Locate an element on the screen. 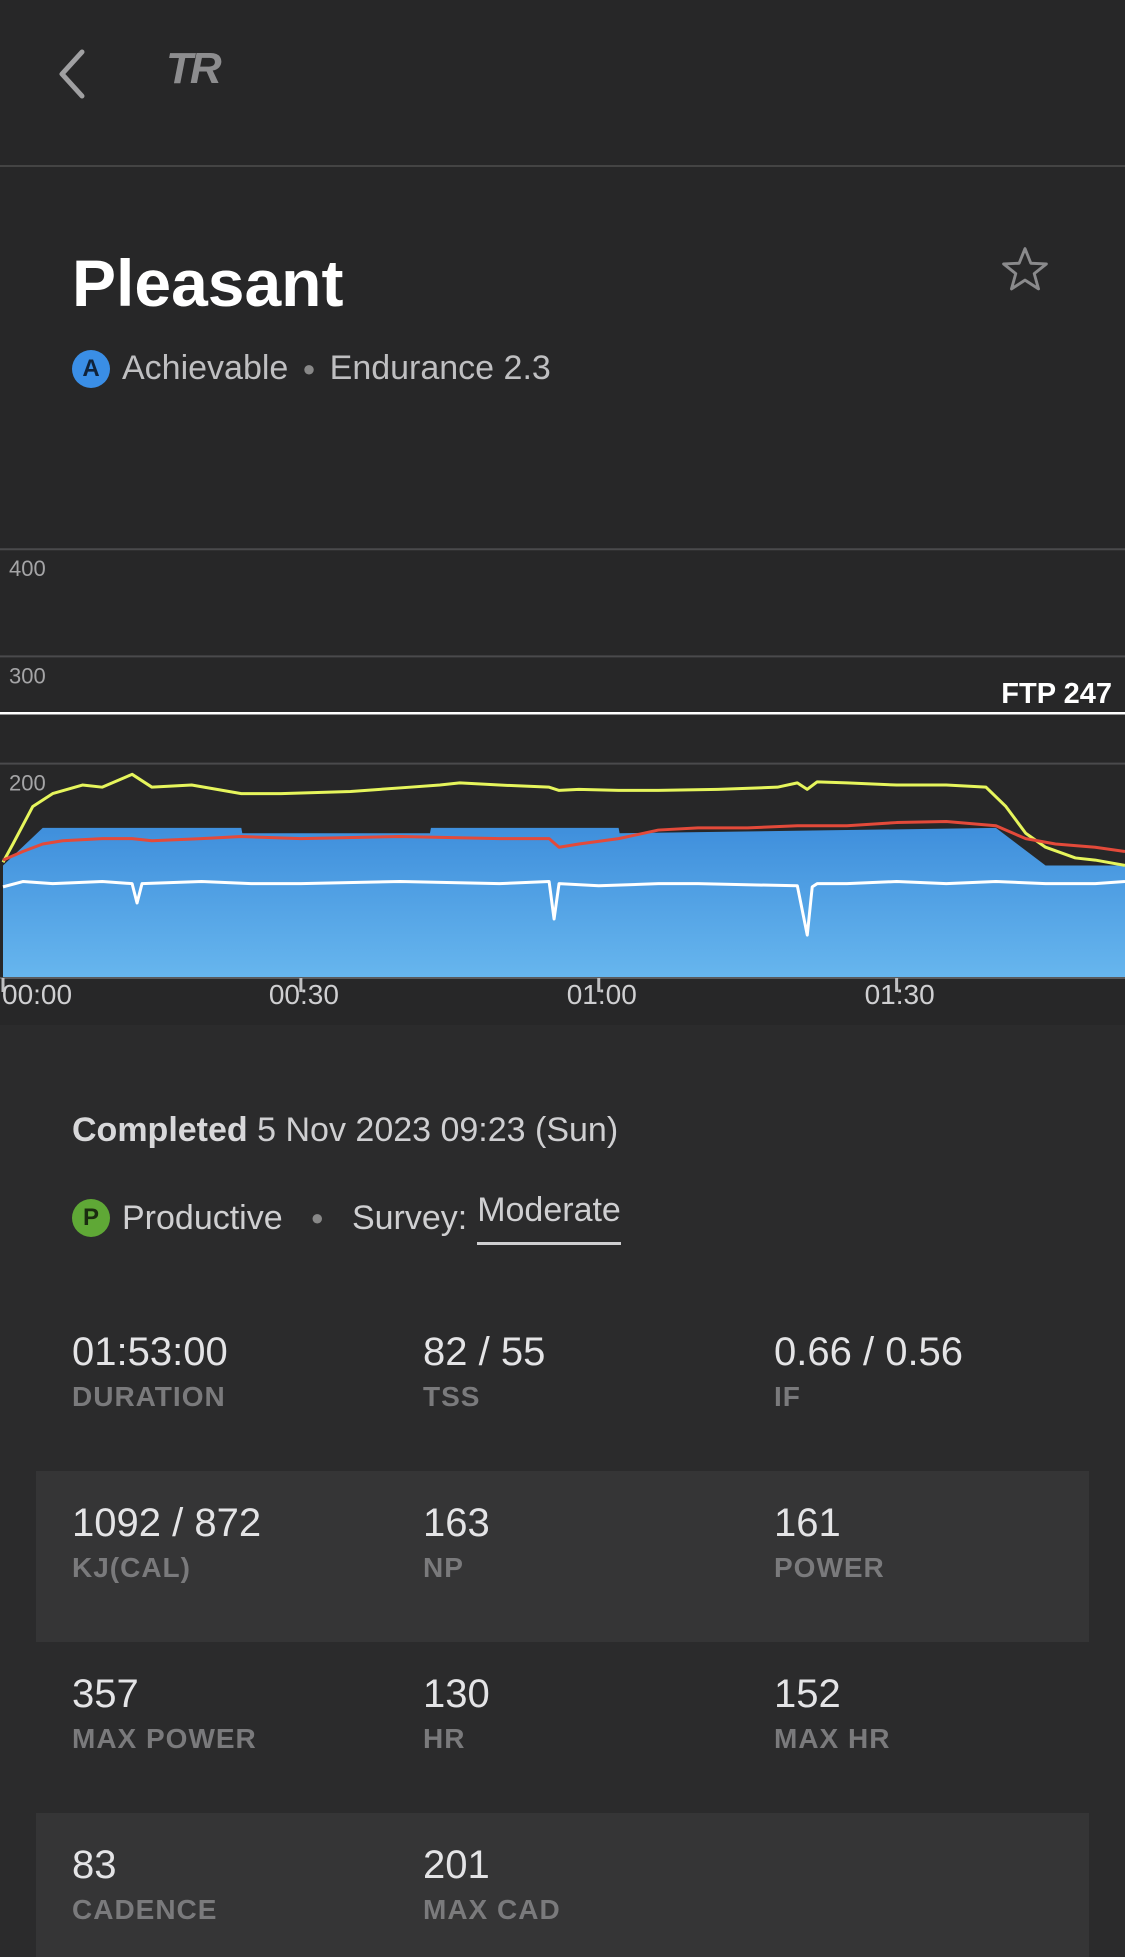 This screenshot has width=1125, height=1957. stat-value: 130 is located at coordinates (456, 1694).